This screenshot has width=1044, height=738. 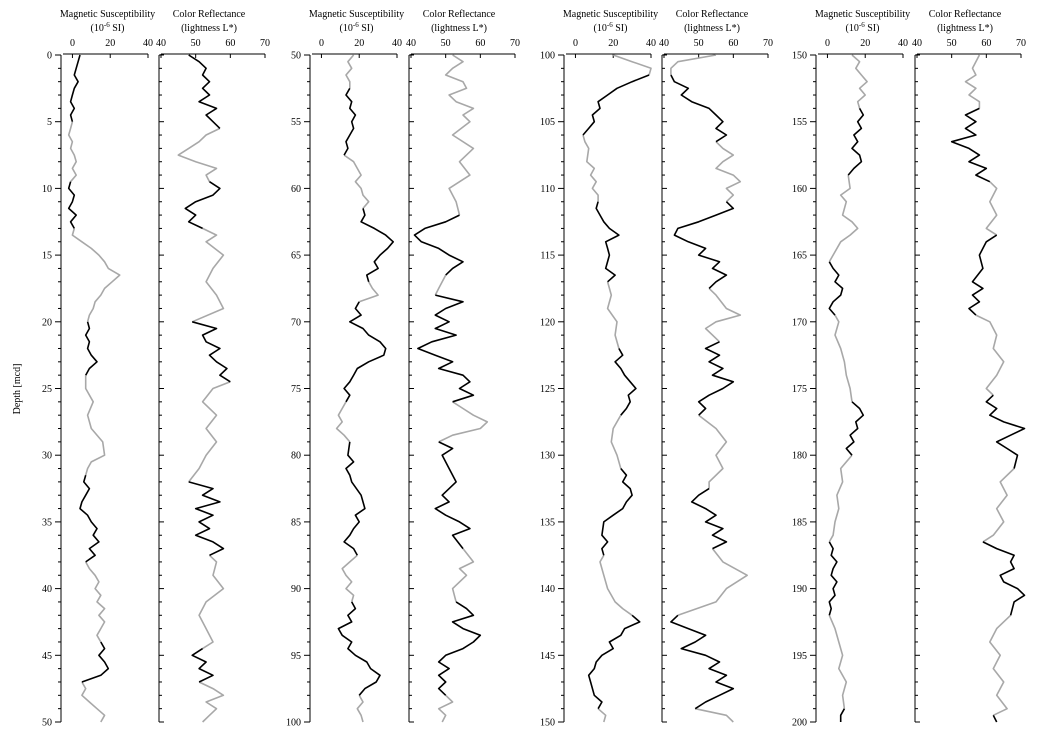 What do you see at coordinates (547, 456) in the screenshot?
I see `depth-tick-label: 130` at bounding box center [547, 456].